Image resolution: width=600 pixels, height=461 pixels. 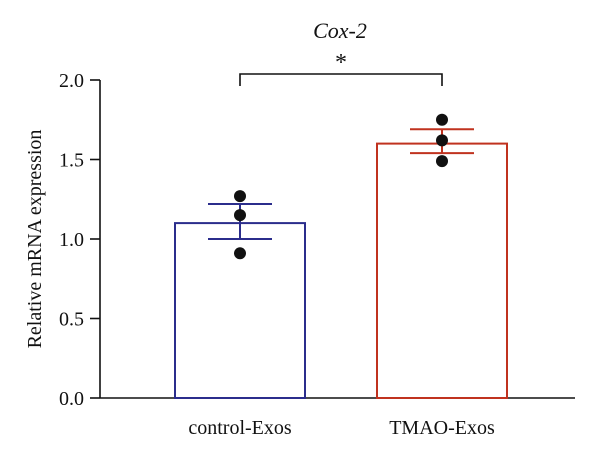 What do you see at coordinates (35, 239) in the screenshot?
I see `y-axis-label: Relative mRNA expression` at bounding box center [35, 239].